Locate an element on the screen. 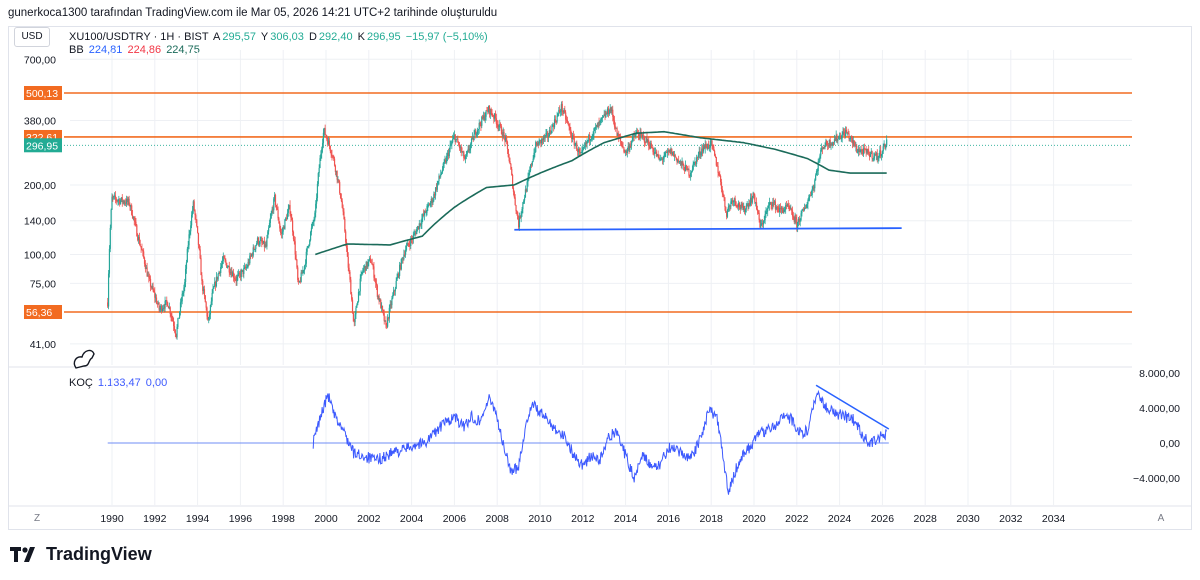  bb-label: BB is located at coordinates (76, 50).